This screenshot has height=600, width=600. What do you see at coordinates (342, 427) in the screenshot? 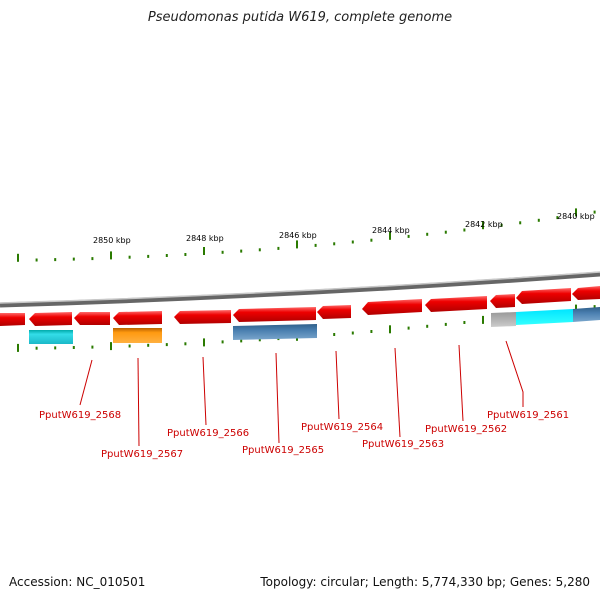
I see `gene-label-2564: PputW619_2564` at bounding box center [342, 427].